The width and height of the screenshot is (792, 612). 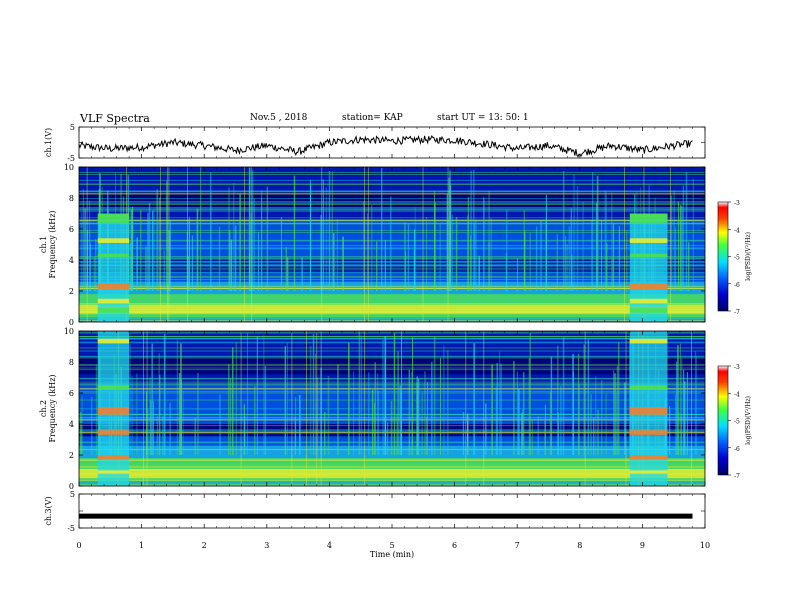 I want to click on x-tick-label: 0, so click(x=78, y=545).